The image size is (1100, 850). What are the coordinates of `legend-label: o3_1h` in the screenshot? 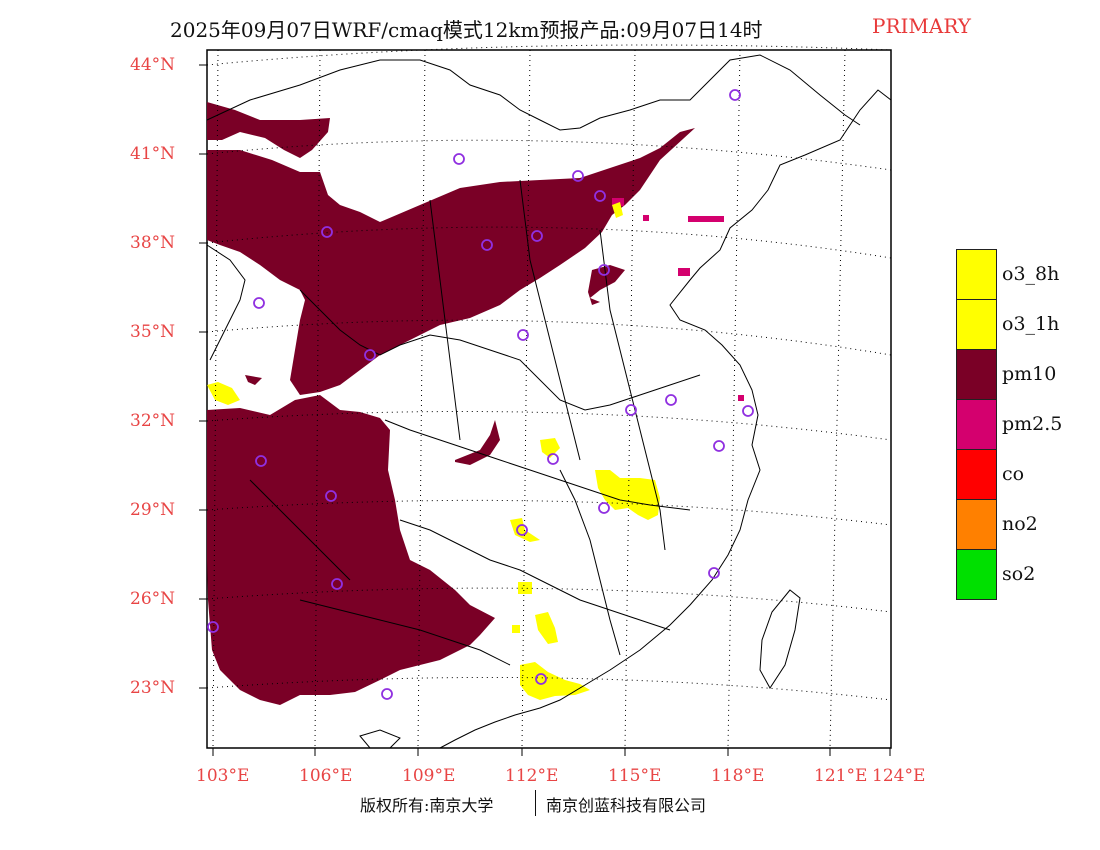 It's located at (1031, 324).